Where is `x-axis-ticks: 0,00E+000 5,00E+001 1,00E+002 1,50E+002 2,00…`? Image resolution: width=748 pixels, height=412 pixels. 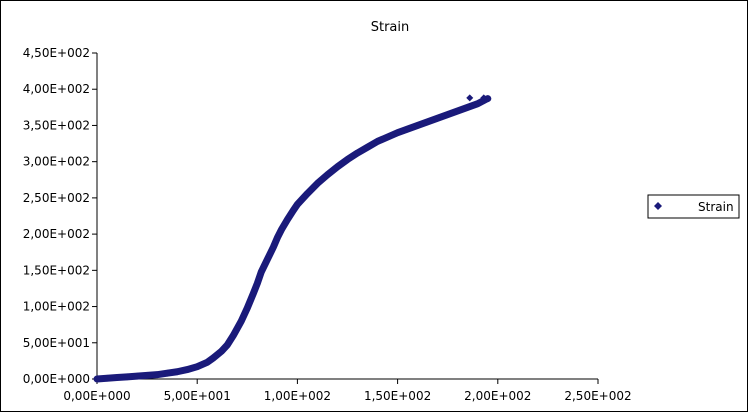 x-axis-ticks: 0,00E+000 5,00E+001 1,00E+002 1,50E+002 2,00… is located at coordinates (347, 391).